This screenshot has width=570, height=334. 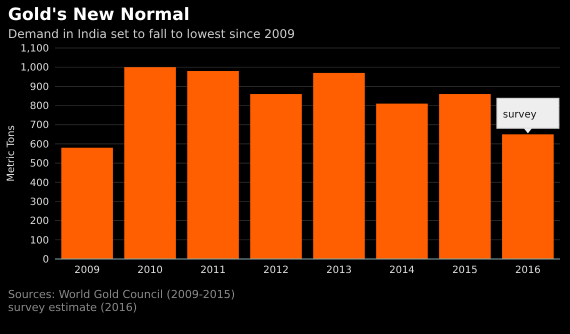 I want to click on text: survey estimate (2016), so click(x=72, y=307).